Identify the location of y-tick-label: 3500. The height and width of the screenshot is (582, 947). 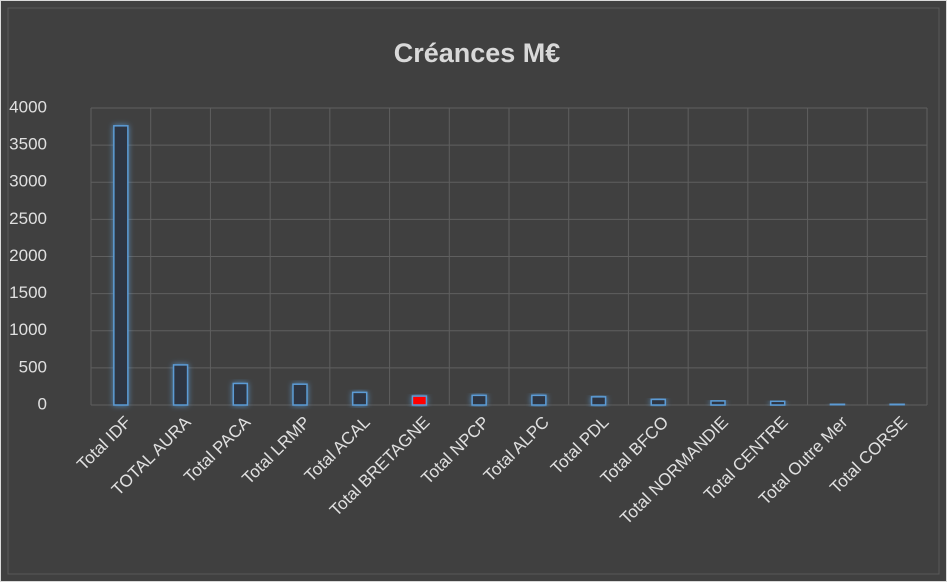
(28, 144).